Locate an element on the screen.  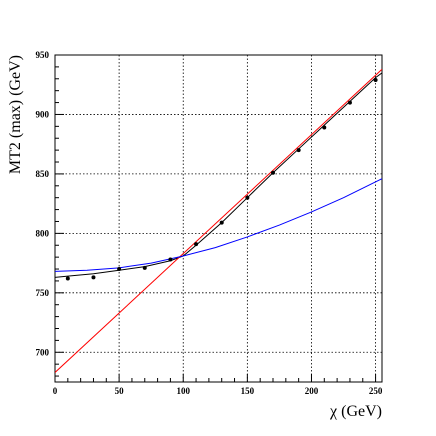
y-tick-label: 750 is located at coordinates (43, 293).